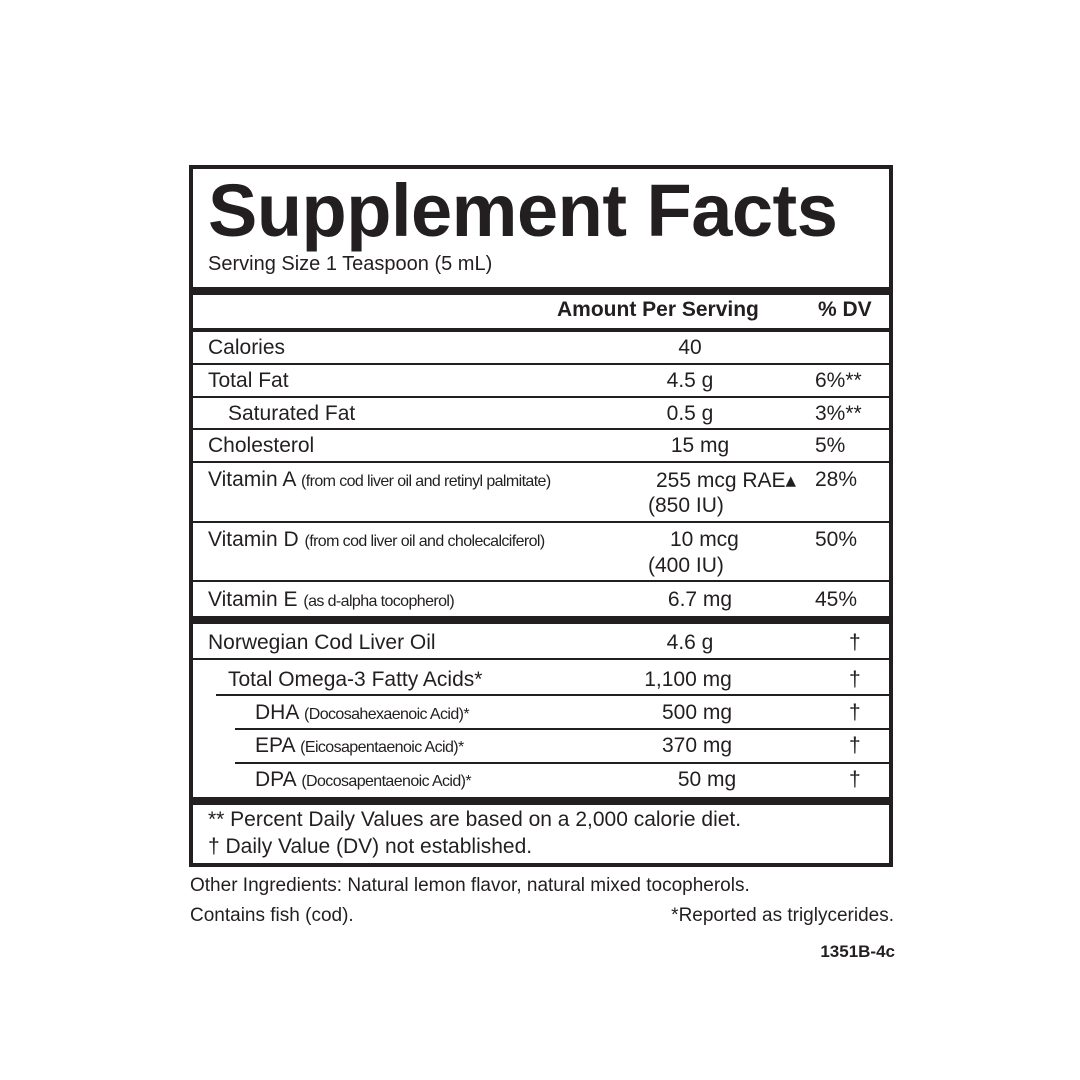 This screenshot has height=1080, width=1080. I want to click on row-name: Cholesterol, so click(261, 445).